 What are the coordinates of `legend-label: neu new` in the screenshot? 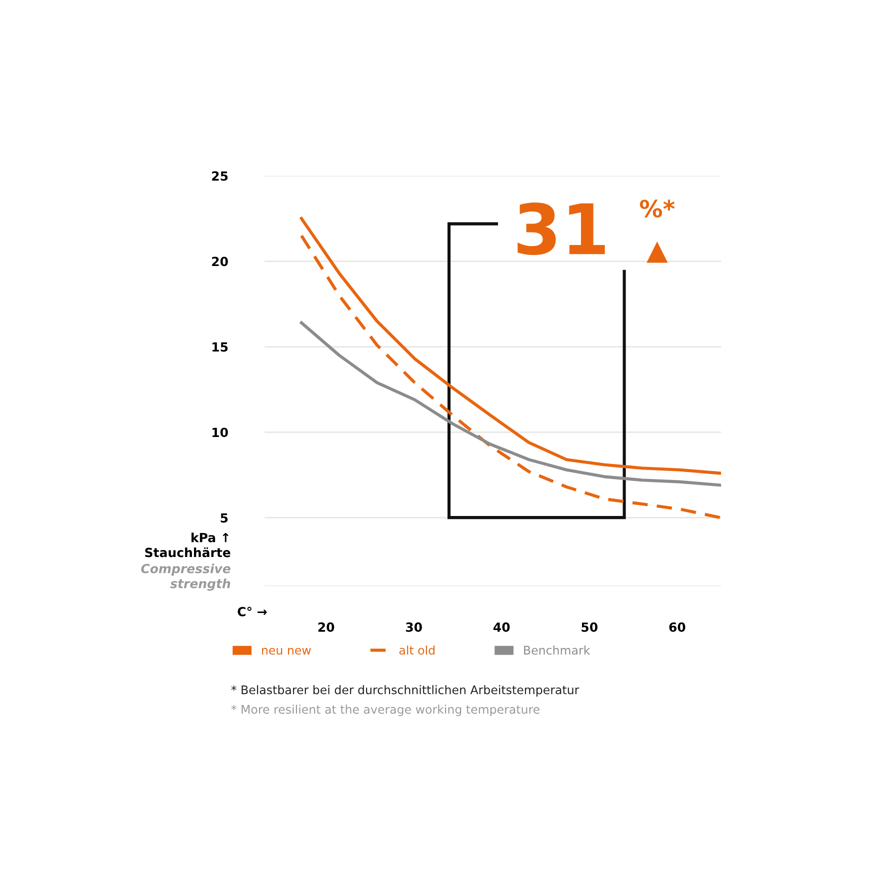 It's located at (286, 651).